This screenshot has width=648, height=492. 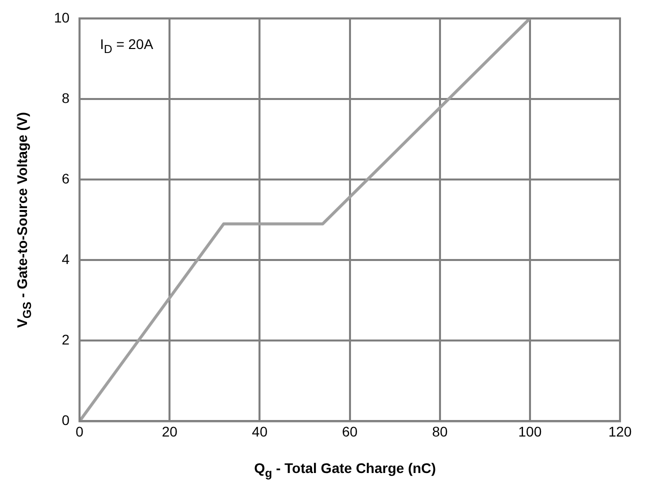 What do you see at coordinates (66, 178) in the screenshot?
I see `y-tick-label: 6` at bounding box center [66, 178].